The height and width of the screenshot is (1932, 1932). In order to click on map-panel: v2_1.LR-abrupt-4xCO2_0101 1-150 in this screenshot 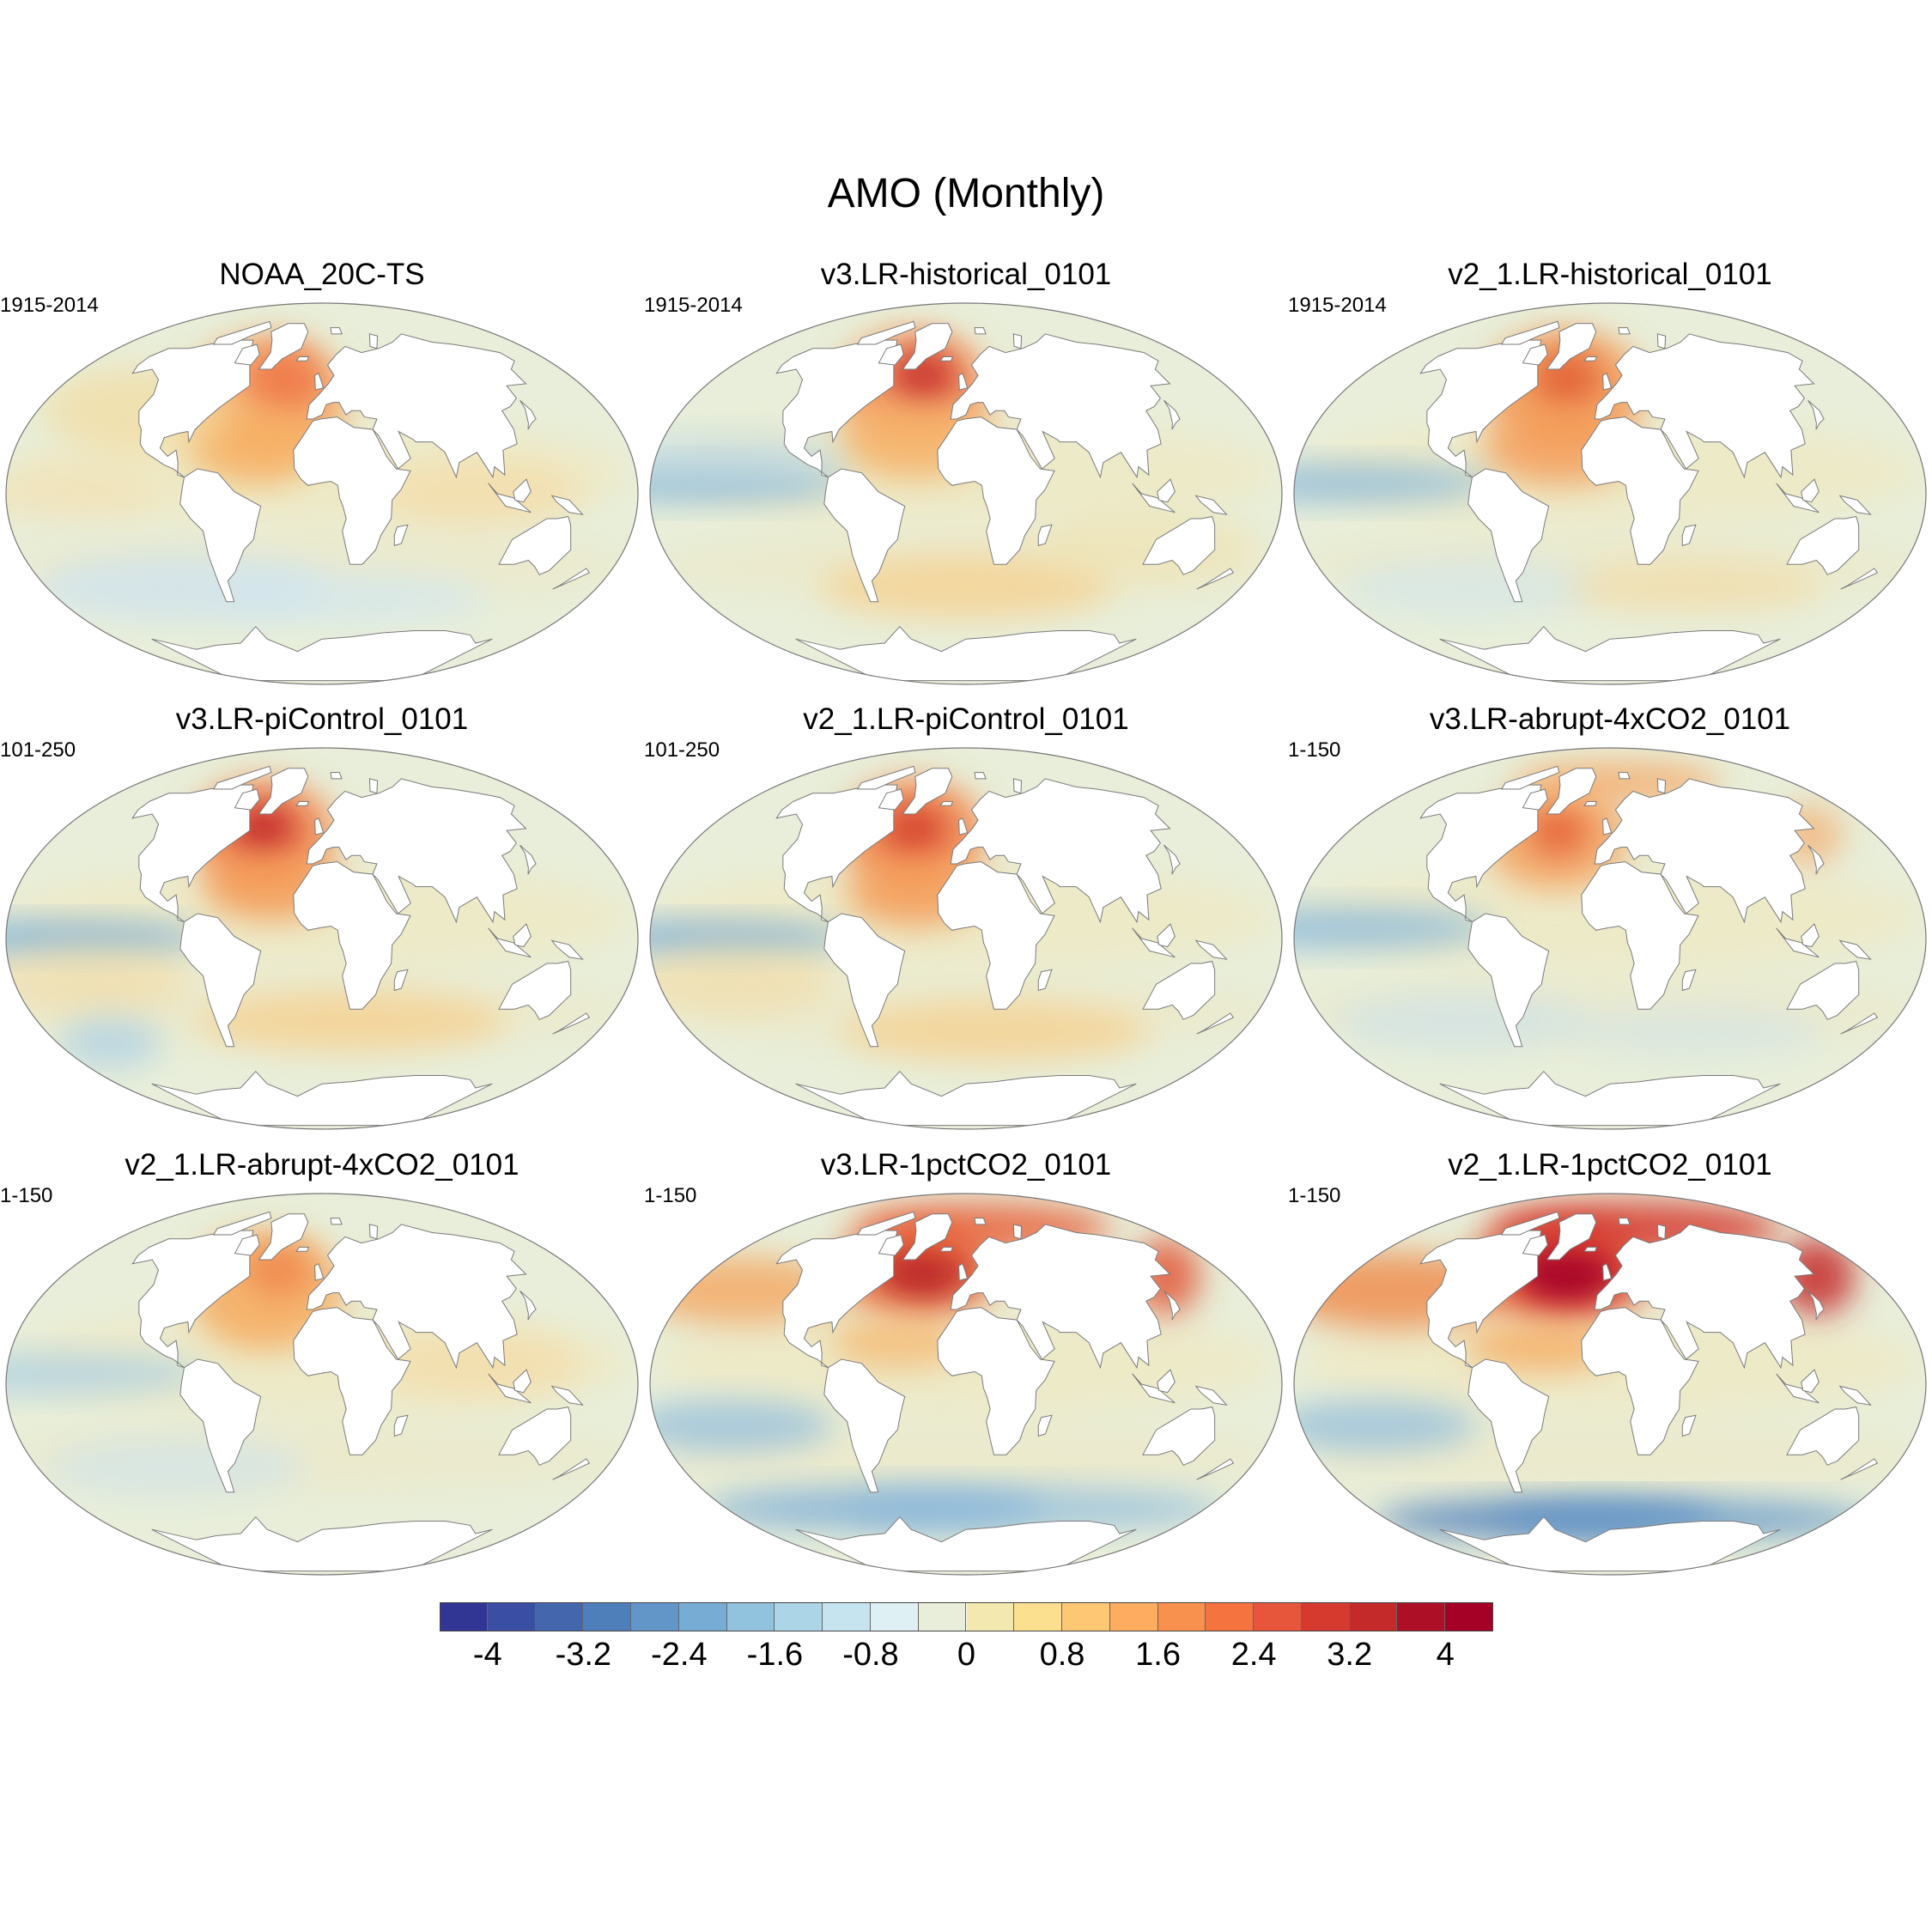, I will do `click(322, 1363)`.